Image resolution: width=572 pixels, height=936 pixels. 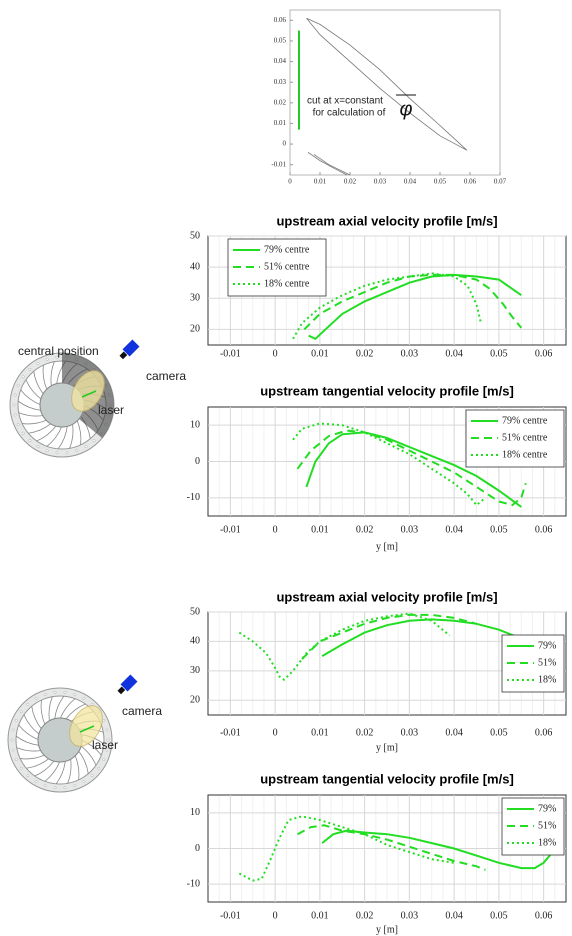 I want to click on y-tick-label: 0.06, so click(x=280, y=20).